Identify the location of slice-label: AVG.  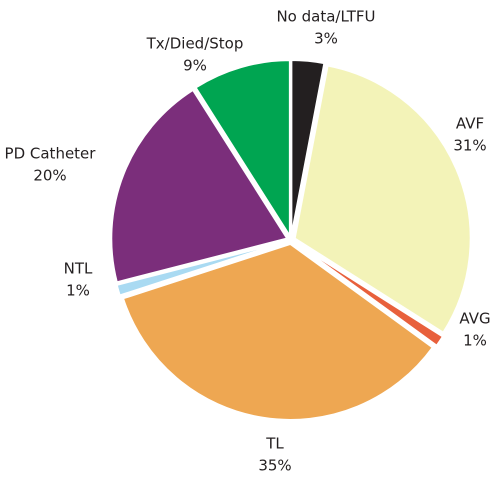
(474, 319).